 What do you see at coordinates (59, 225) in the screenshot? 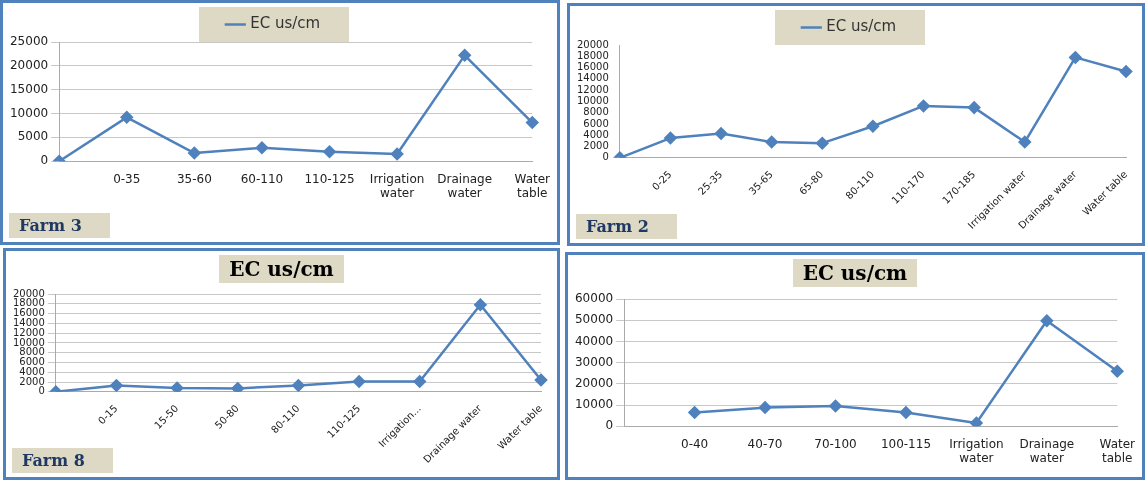
I see `text: Farm 3` at bounding box center [59, 225].